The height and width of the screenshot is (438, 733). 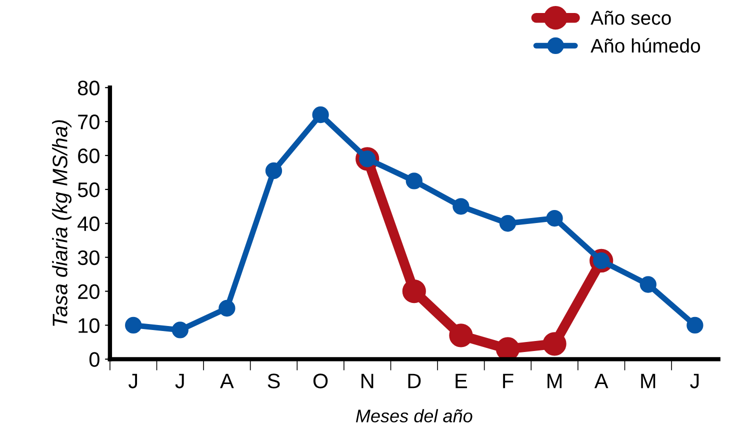 What do you see at coordinates (89, 190) in the screenshot?
I see `y-tick-label: 50` at bounding box center [89, 190].